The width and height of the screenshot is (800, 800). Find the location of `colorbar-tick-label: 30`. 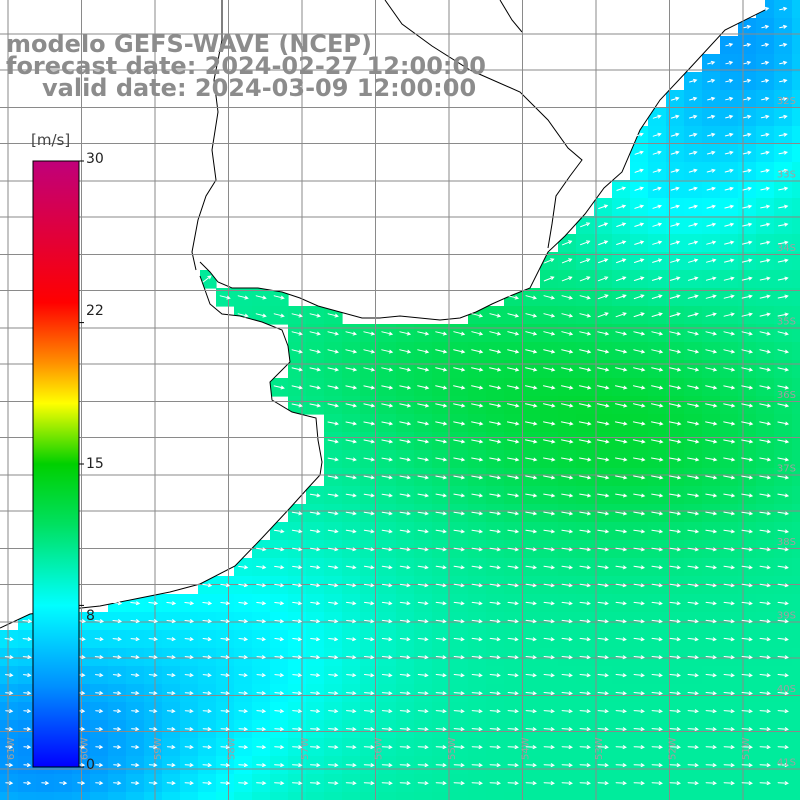

colorbar-tick-label: 30 is located at coordinates (95, 159).